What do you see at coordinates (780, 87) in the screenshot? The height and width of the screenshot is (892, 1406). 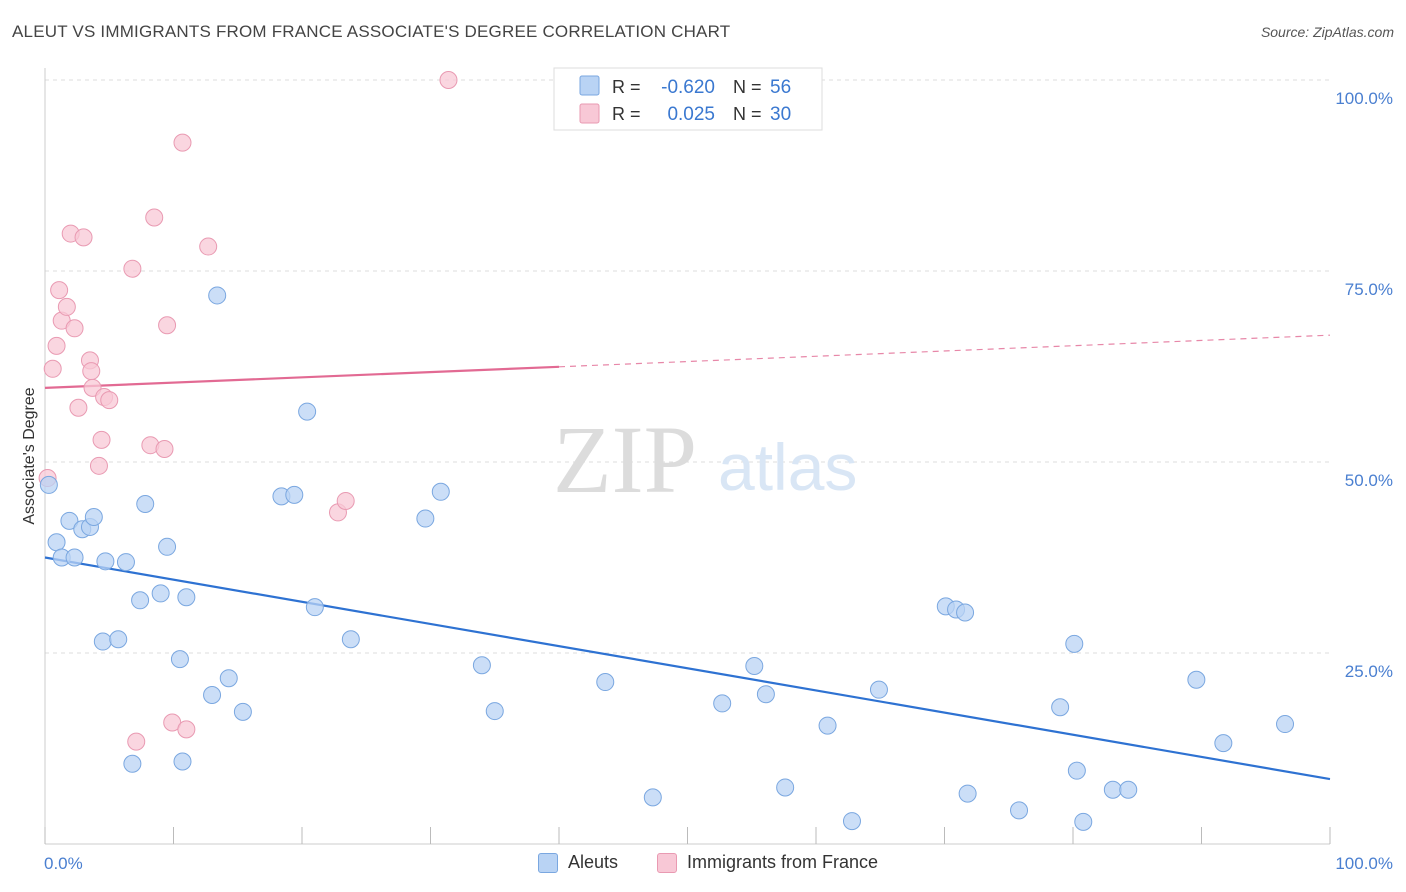 I see `legend-n-value-1: 56` at bounding box center [780, 87].